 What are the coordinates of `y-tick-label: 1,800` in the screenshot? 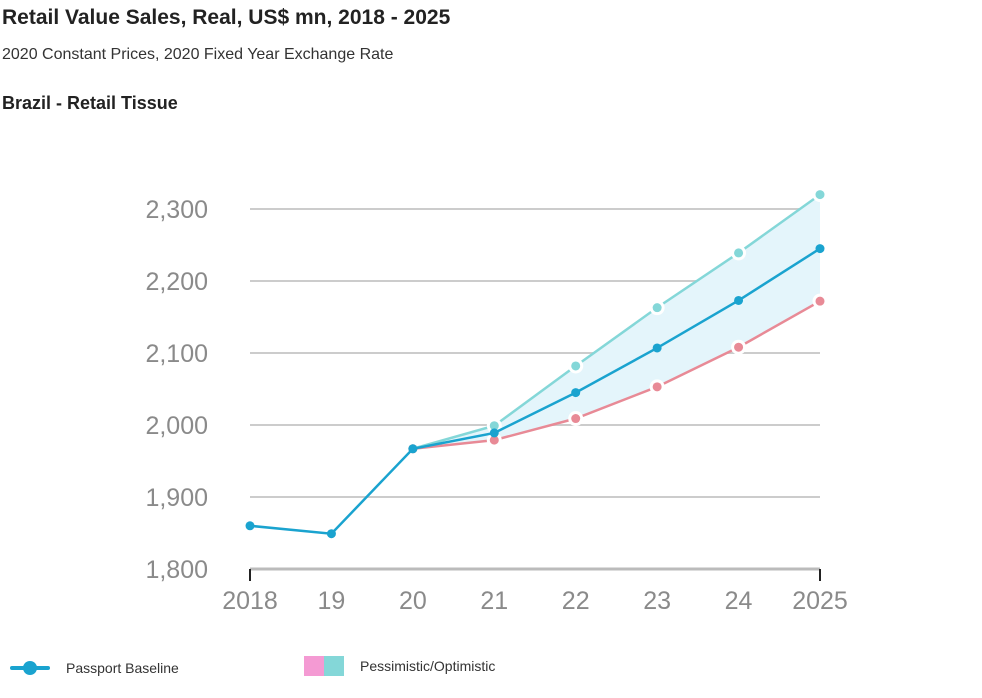 It's located at (176, 570).